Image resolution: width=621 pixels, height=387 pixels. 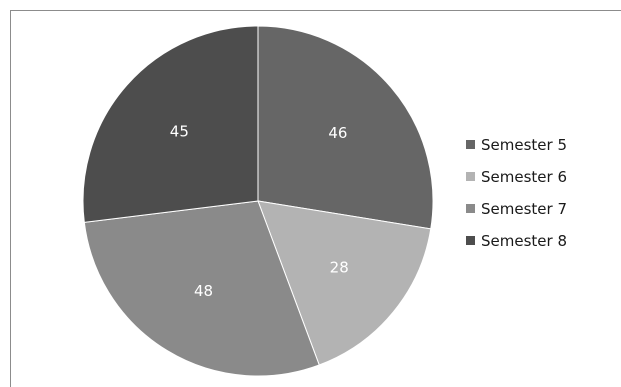 What do you see at coordinates (203, 291) in the screenshot?
I see `data-label-semester-7: 48` at bounding box center [203, 291].